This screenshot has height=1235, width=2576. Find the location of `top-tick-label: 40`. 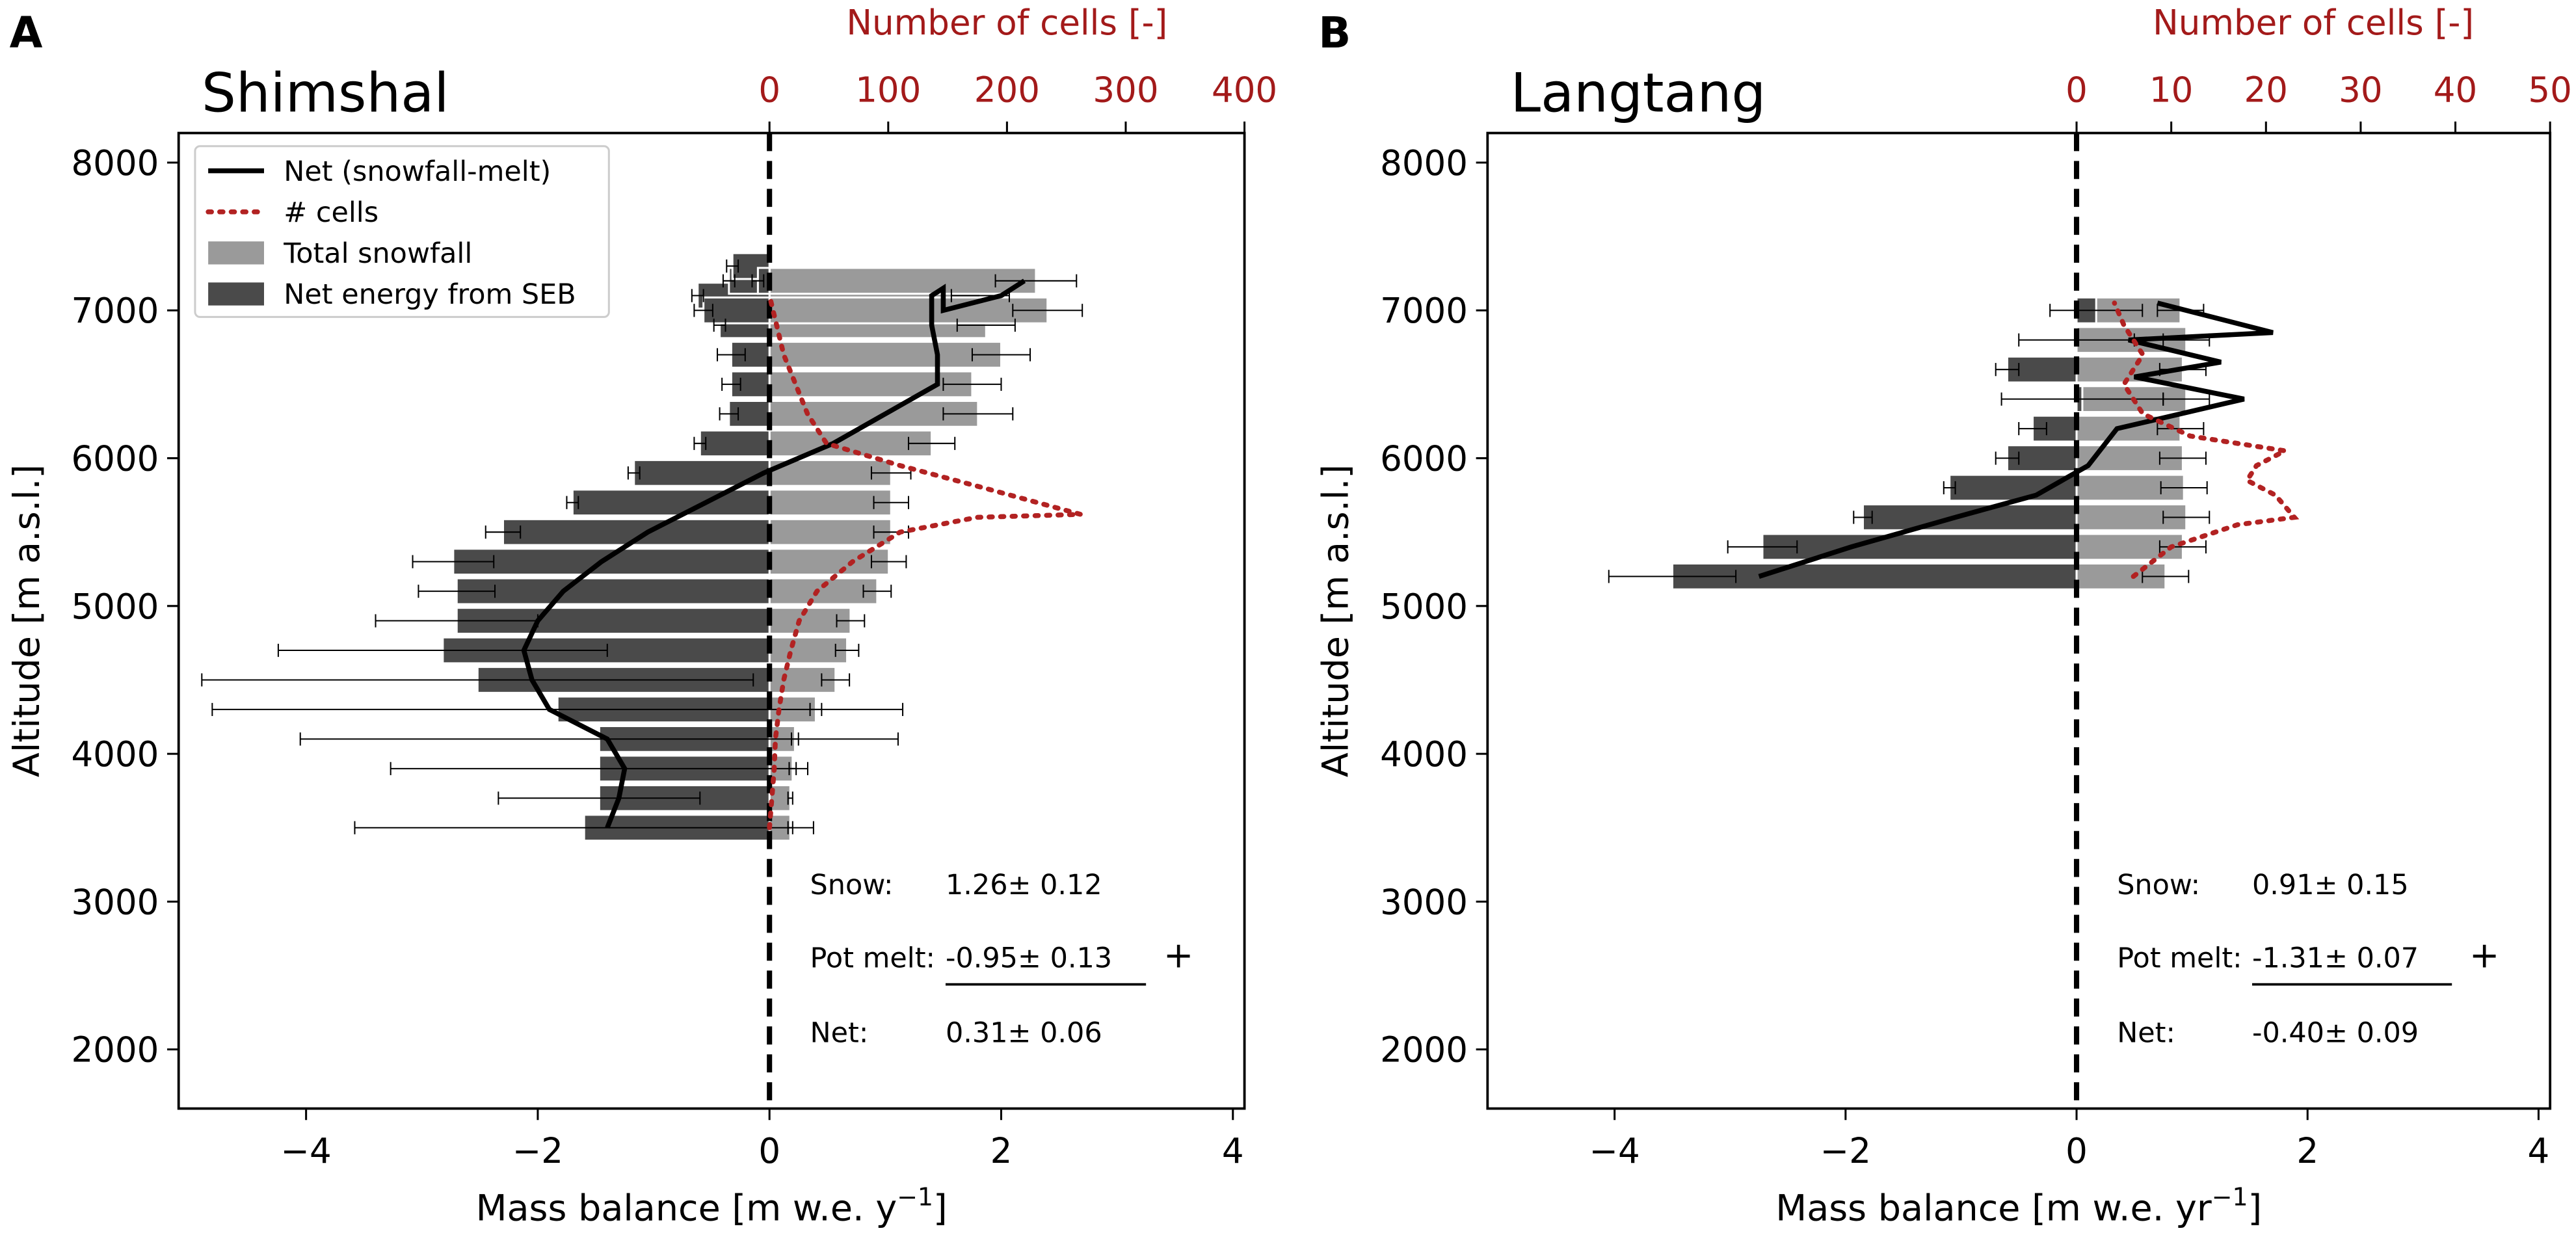

top-tick-label: 40 is located at coordinates (2455, 91).